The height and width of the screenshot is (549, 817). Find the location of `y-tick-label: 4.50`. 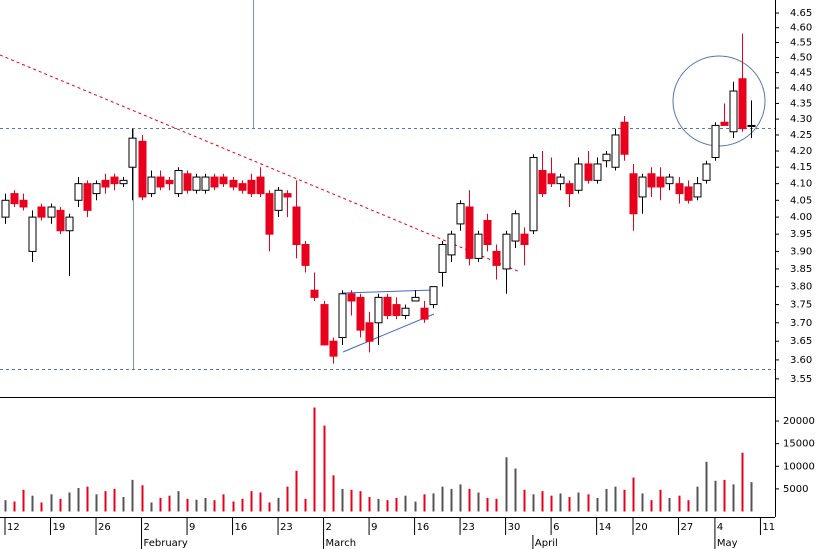

y-tick-label: 4.50 is located at coordinates (801, 57).